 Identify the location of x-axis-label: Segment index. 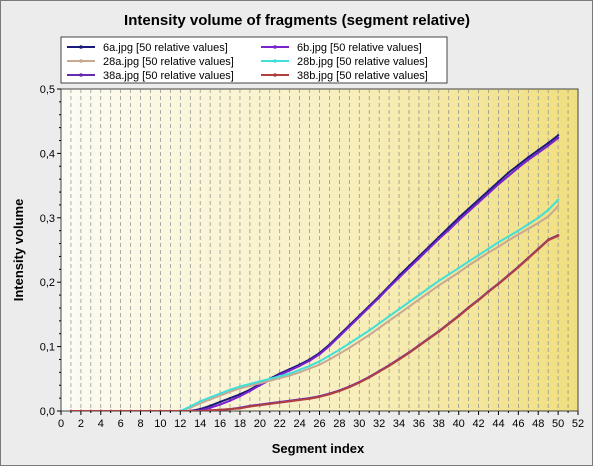
(318, 448).